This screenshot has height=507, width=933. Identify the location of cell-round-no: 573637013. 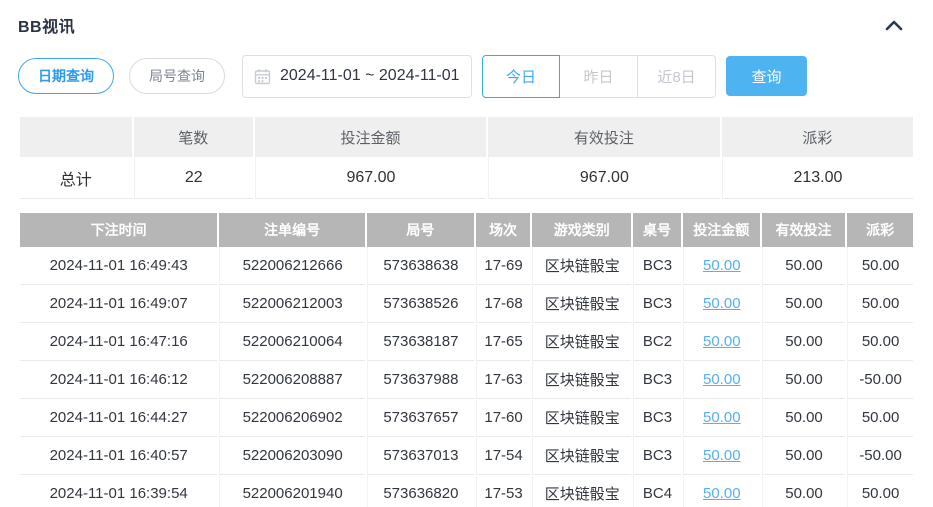
(420, 456).